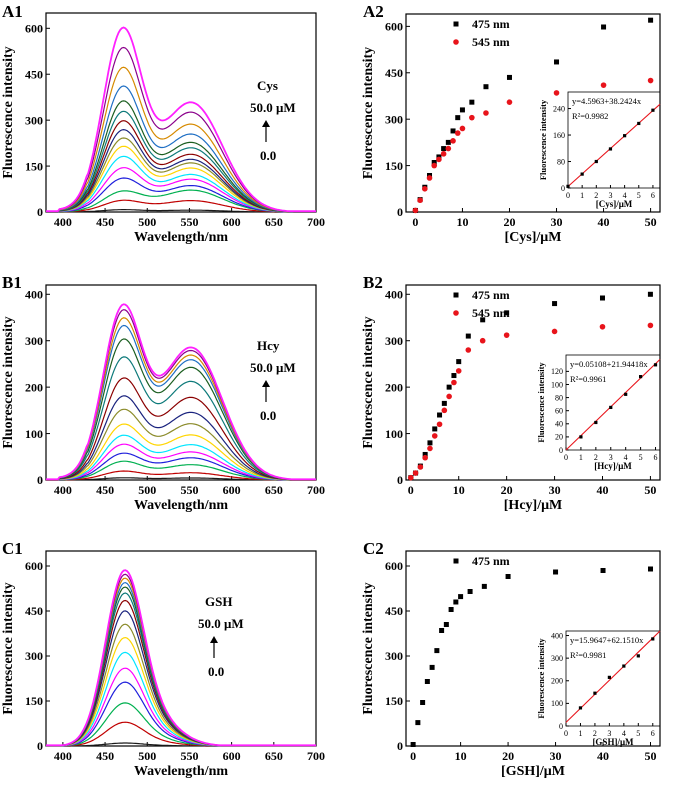 This screenshot has width=699, height=789. What do you see at coordinates (557, 371) in the screenshot?
I see `y-tick-label: 120` at bounding box center [557, 371].